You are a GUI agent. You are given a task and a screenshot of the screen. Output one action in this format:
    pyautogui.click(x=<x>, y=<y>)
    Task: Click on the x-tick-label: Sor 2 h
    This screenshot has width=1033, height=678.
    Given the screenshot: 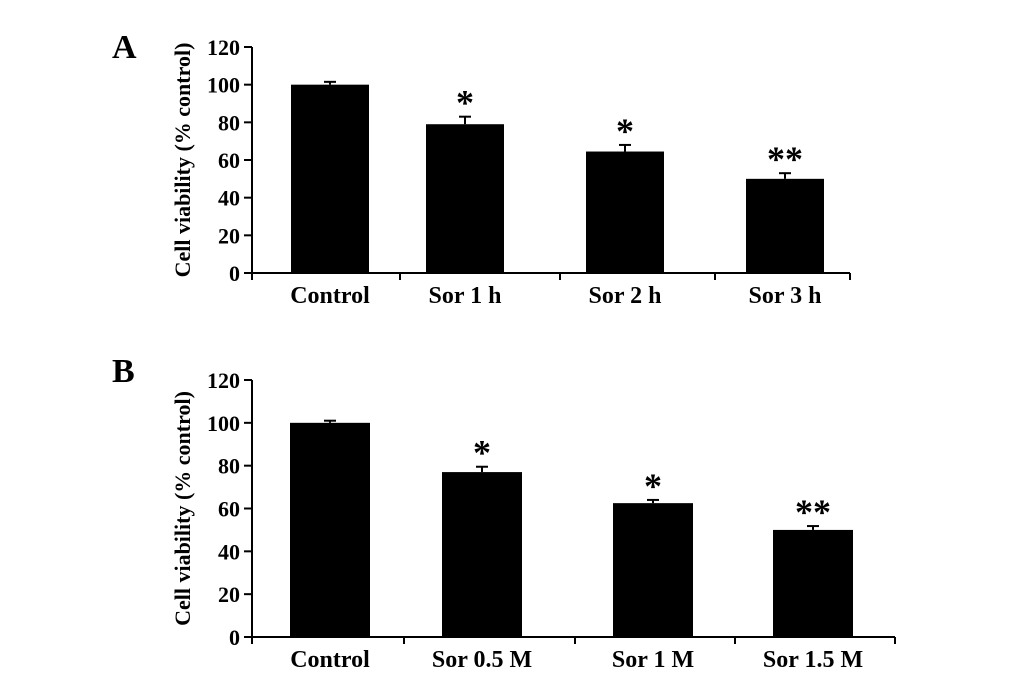 What is the action you would take?
    pyautogui.click(x=625, y=296)
    